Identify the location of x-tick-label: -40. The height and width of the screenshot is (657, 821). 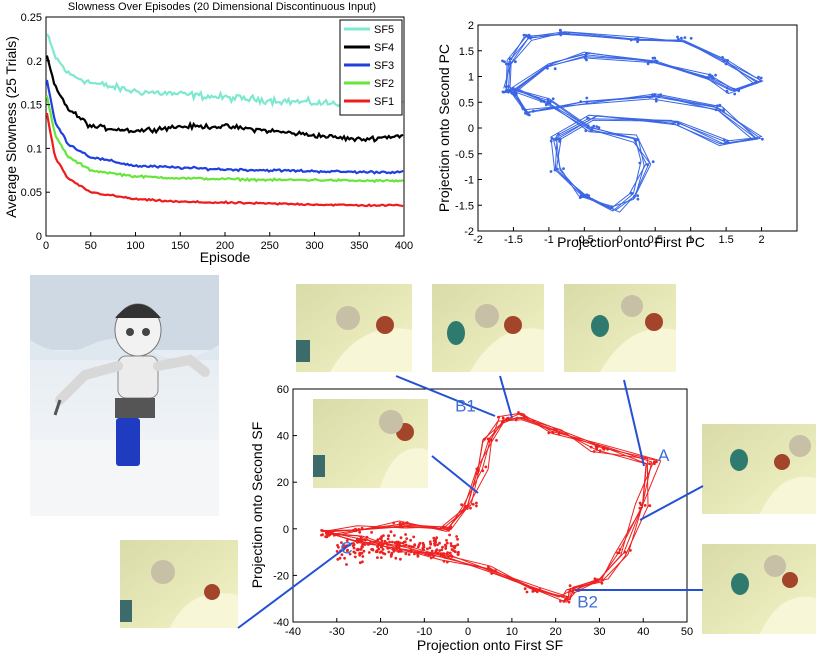
(293, 632).